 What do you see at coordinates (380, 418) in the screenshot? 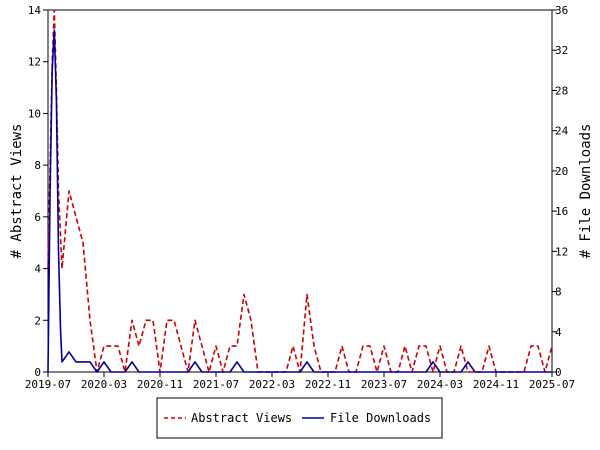
I see `legend-label-file-downloads: File Downloads` at bounding box center [380, 418].